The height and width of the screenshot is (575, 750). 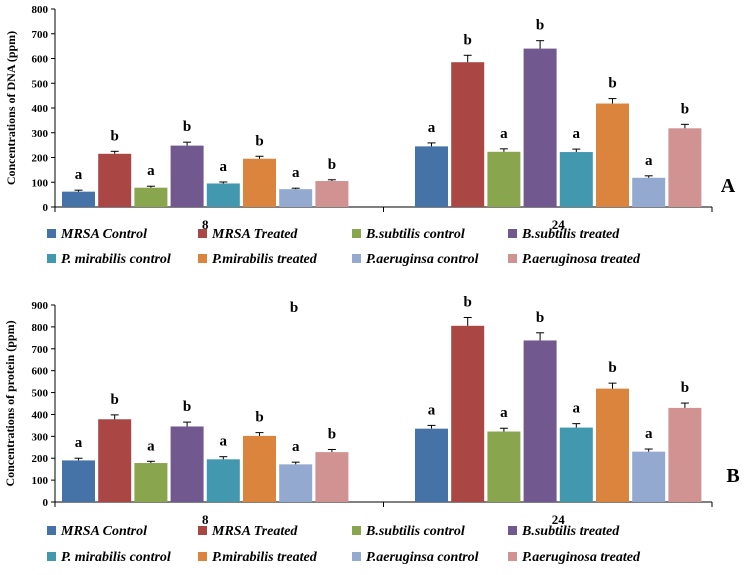 What do you see at coordinates (40, 459) in the screenshot?
I see `y-tick-label: 200` at bounding box center [40, 459].